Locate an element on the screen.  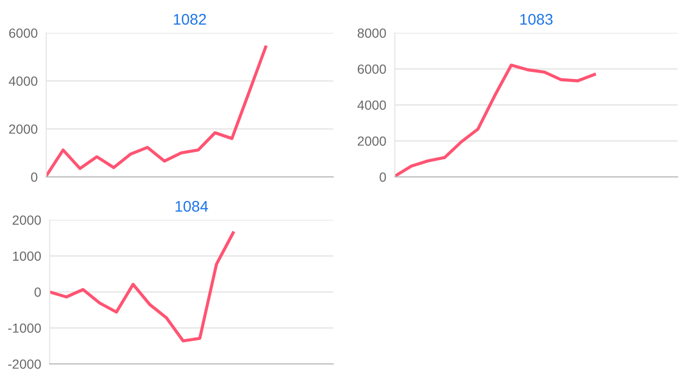
chart-title: 1082 is located at coordinates (190, 19).